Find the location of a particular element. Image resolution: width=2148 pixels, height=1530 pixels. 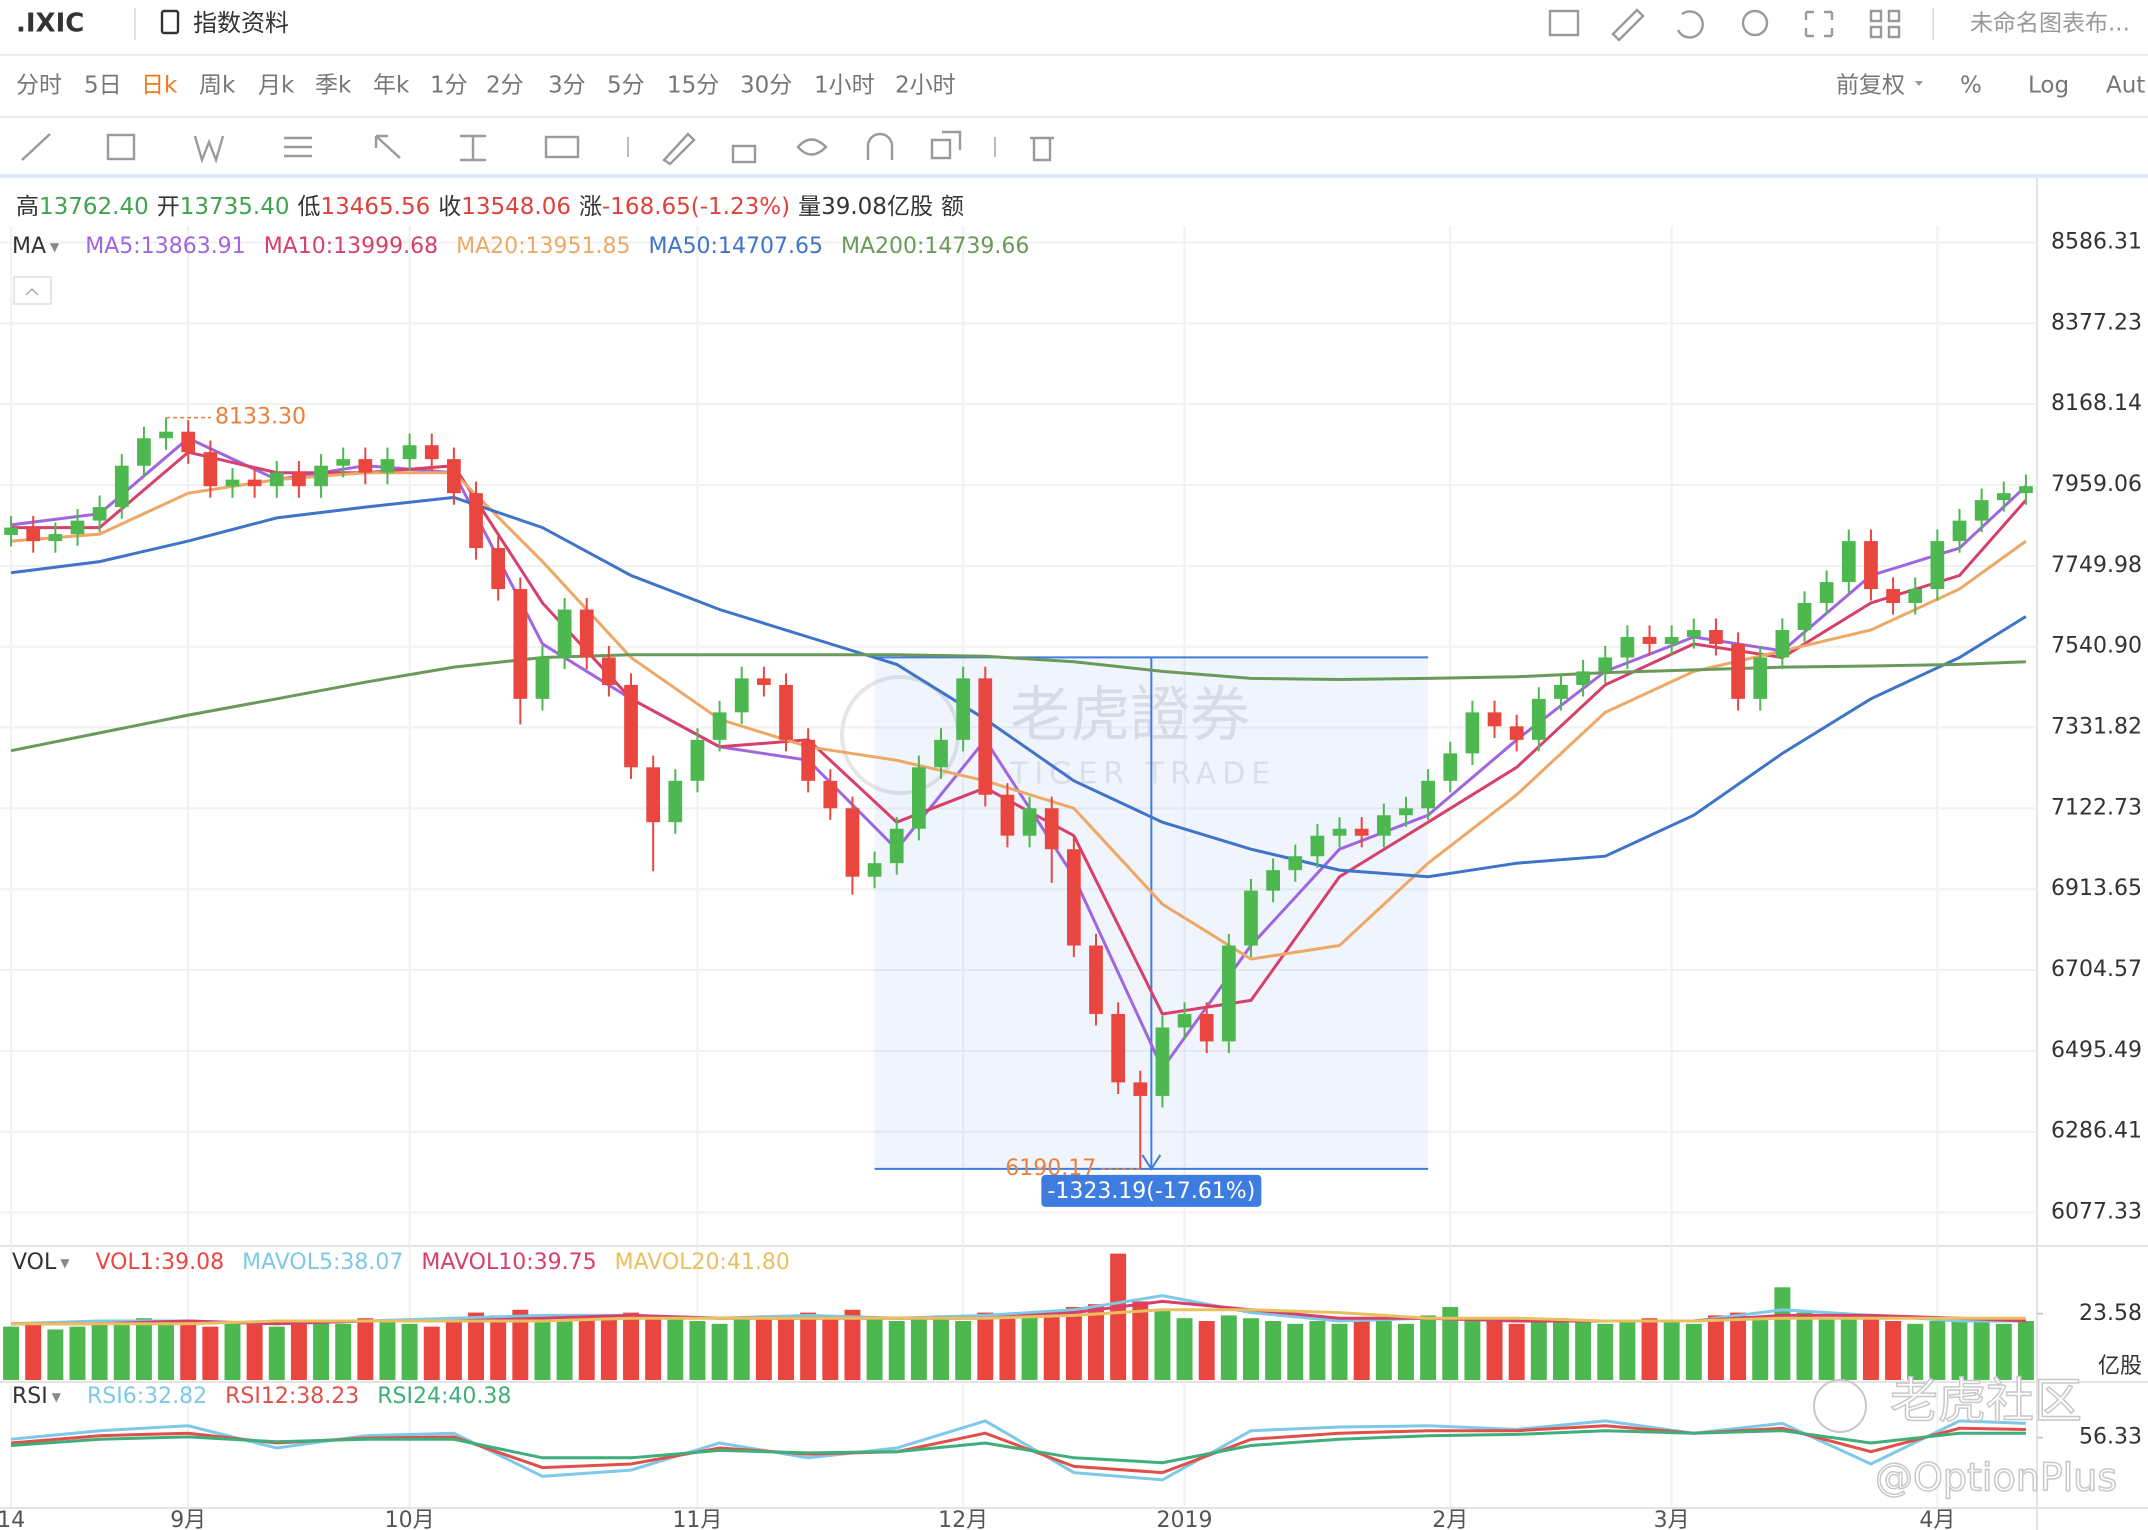

legend: RSI ▼ RSI6:32.82 RSI12:38.23 RSI24:40.38 is located at coordinates (261, 1396).